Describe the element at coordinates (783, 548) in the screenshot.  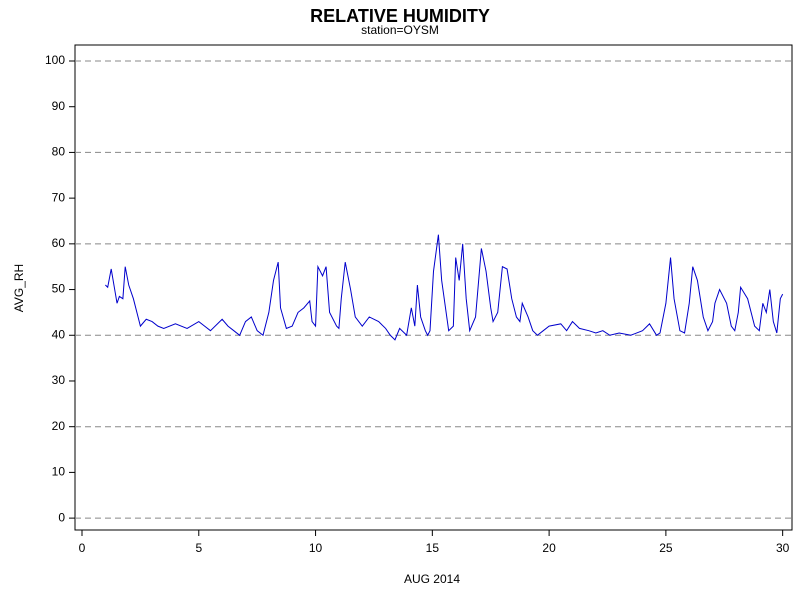
I see `x-tick-label: 30` at that location.